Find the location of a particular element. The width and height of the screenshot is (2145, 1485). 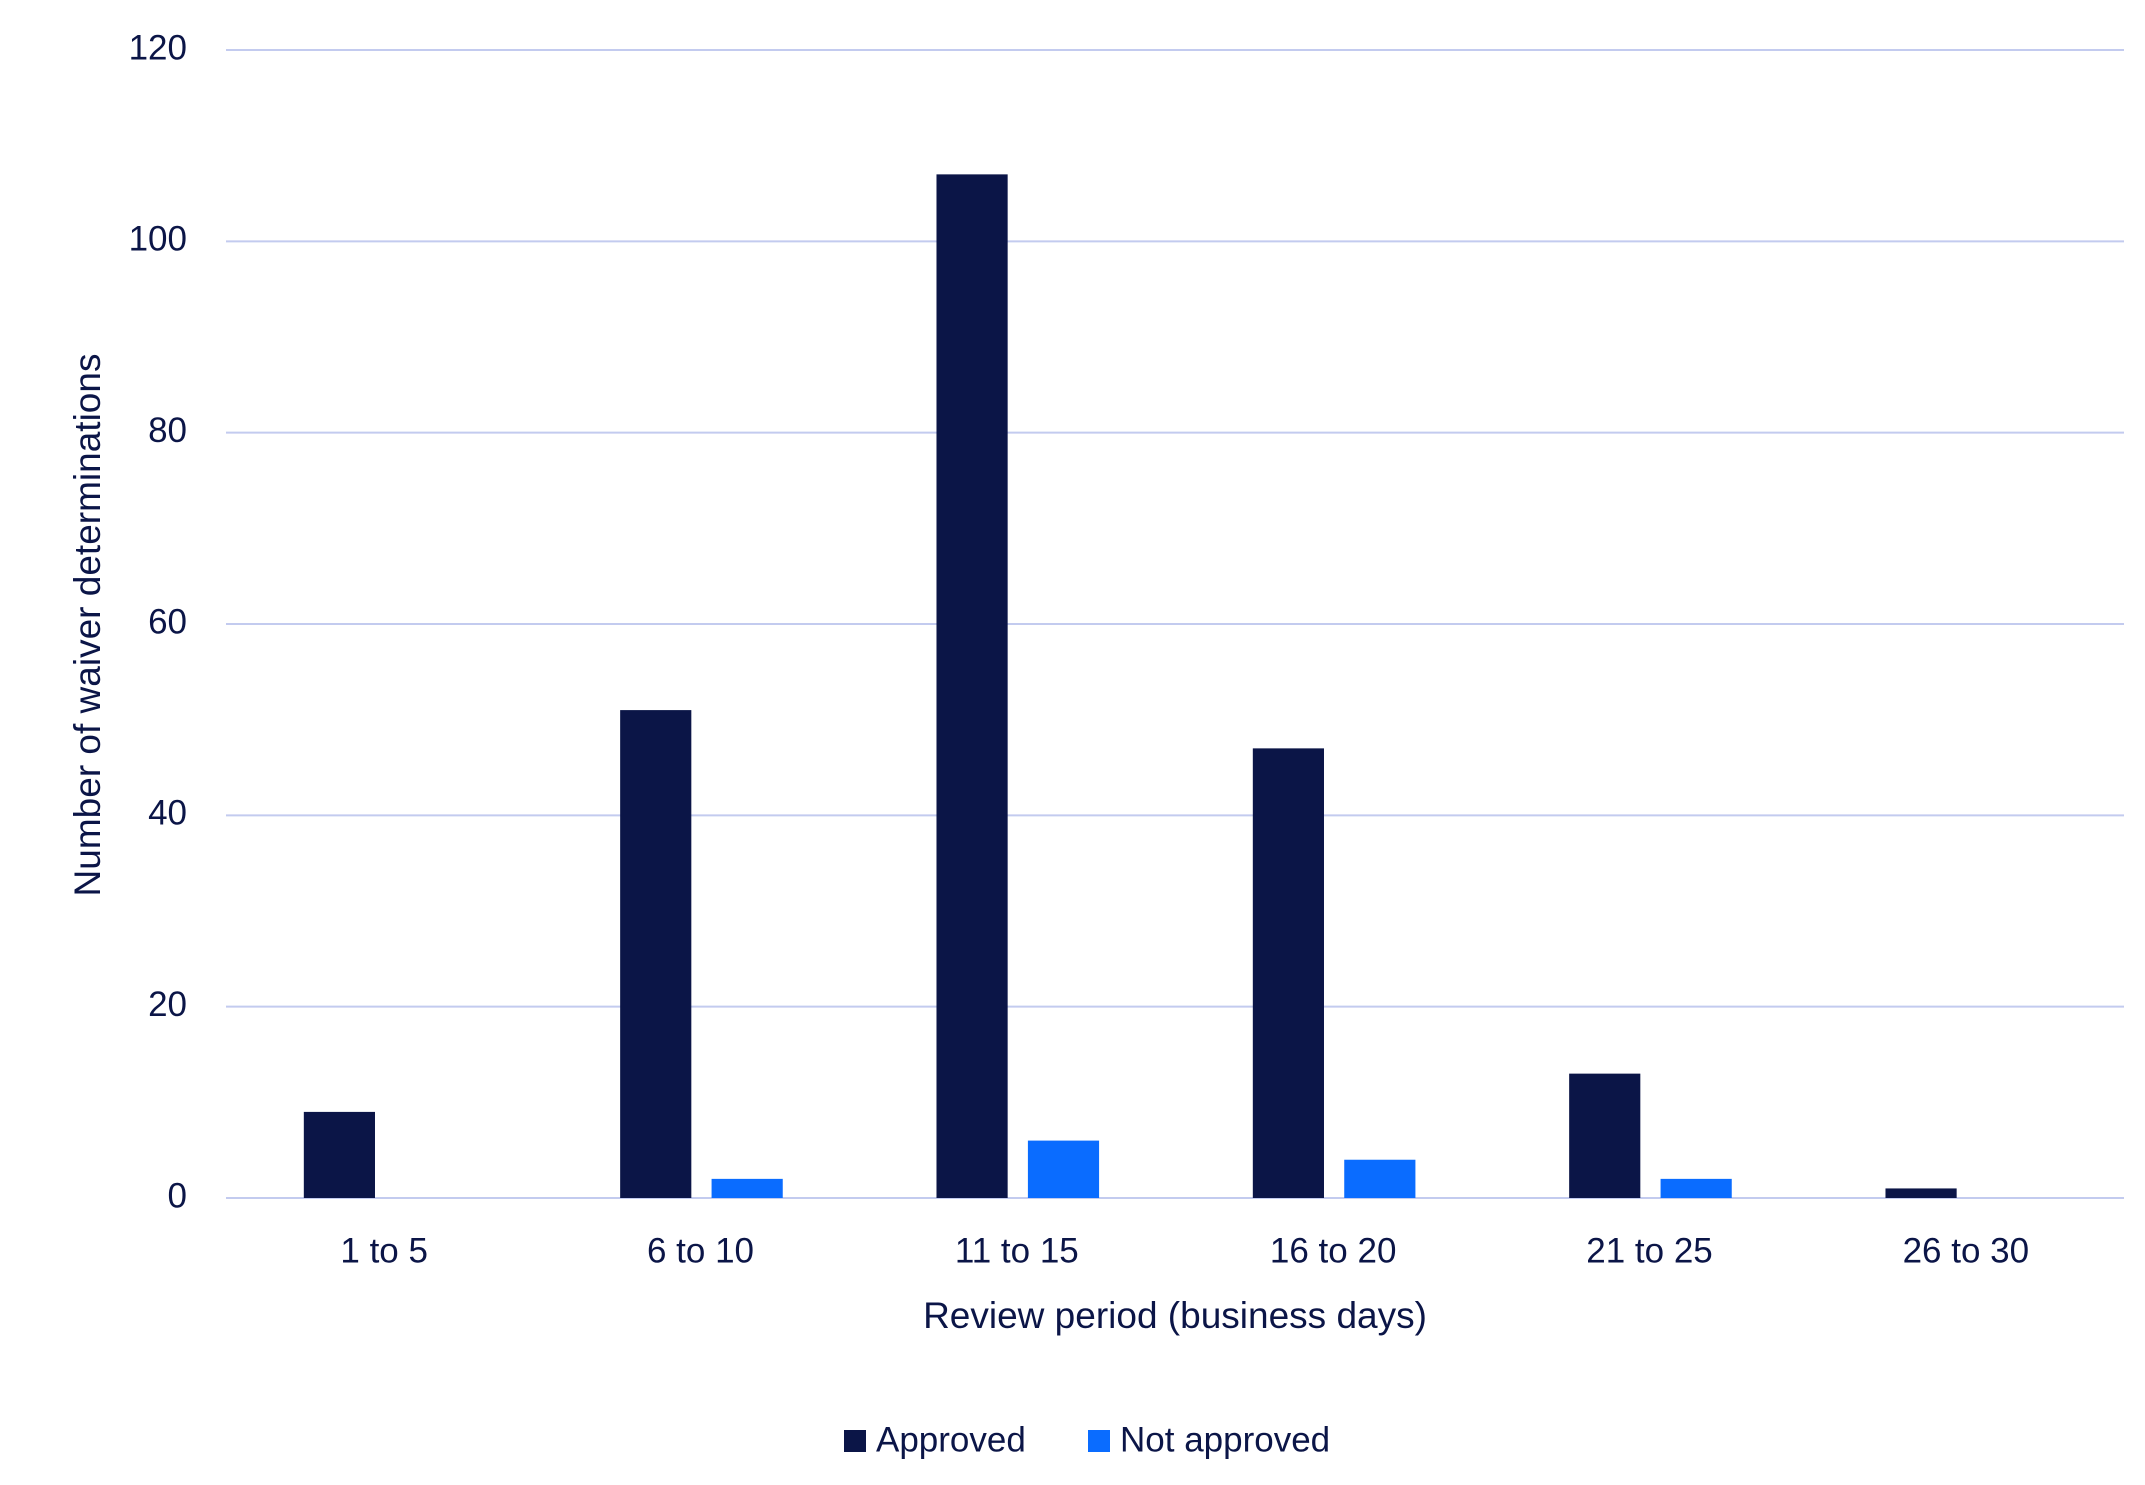

y-tick-label: 40 is located at coordinates (167, 813).